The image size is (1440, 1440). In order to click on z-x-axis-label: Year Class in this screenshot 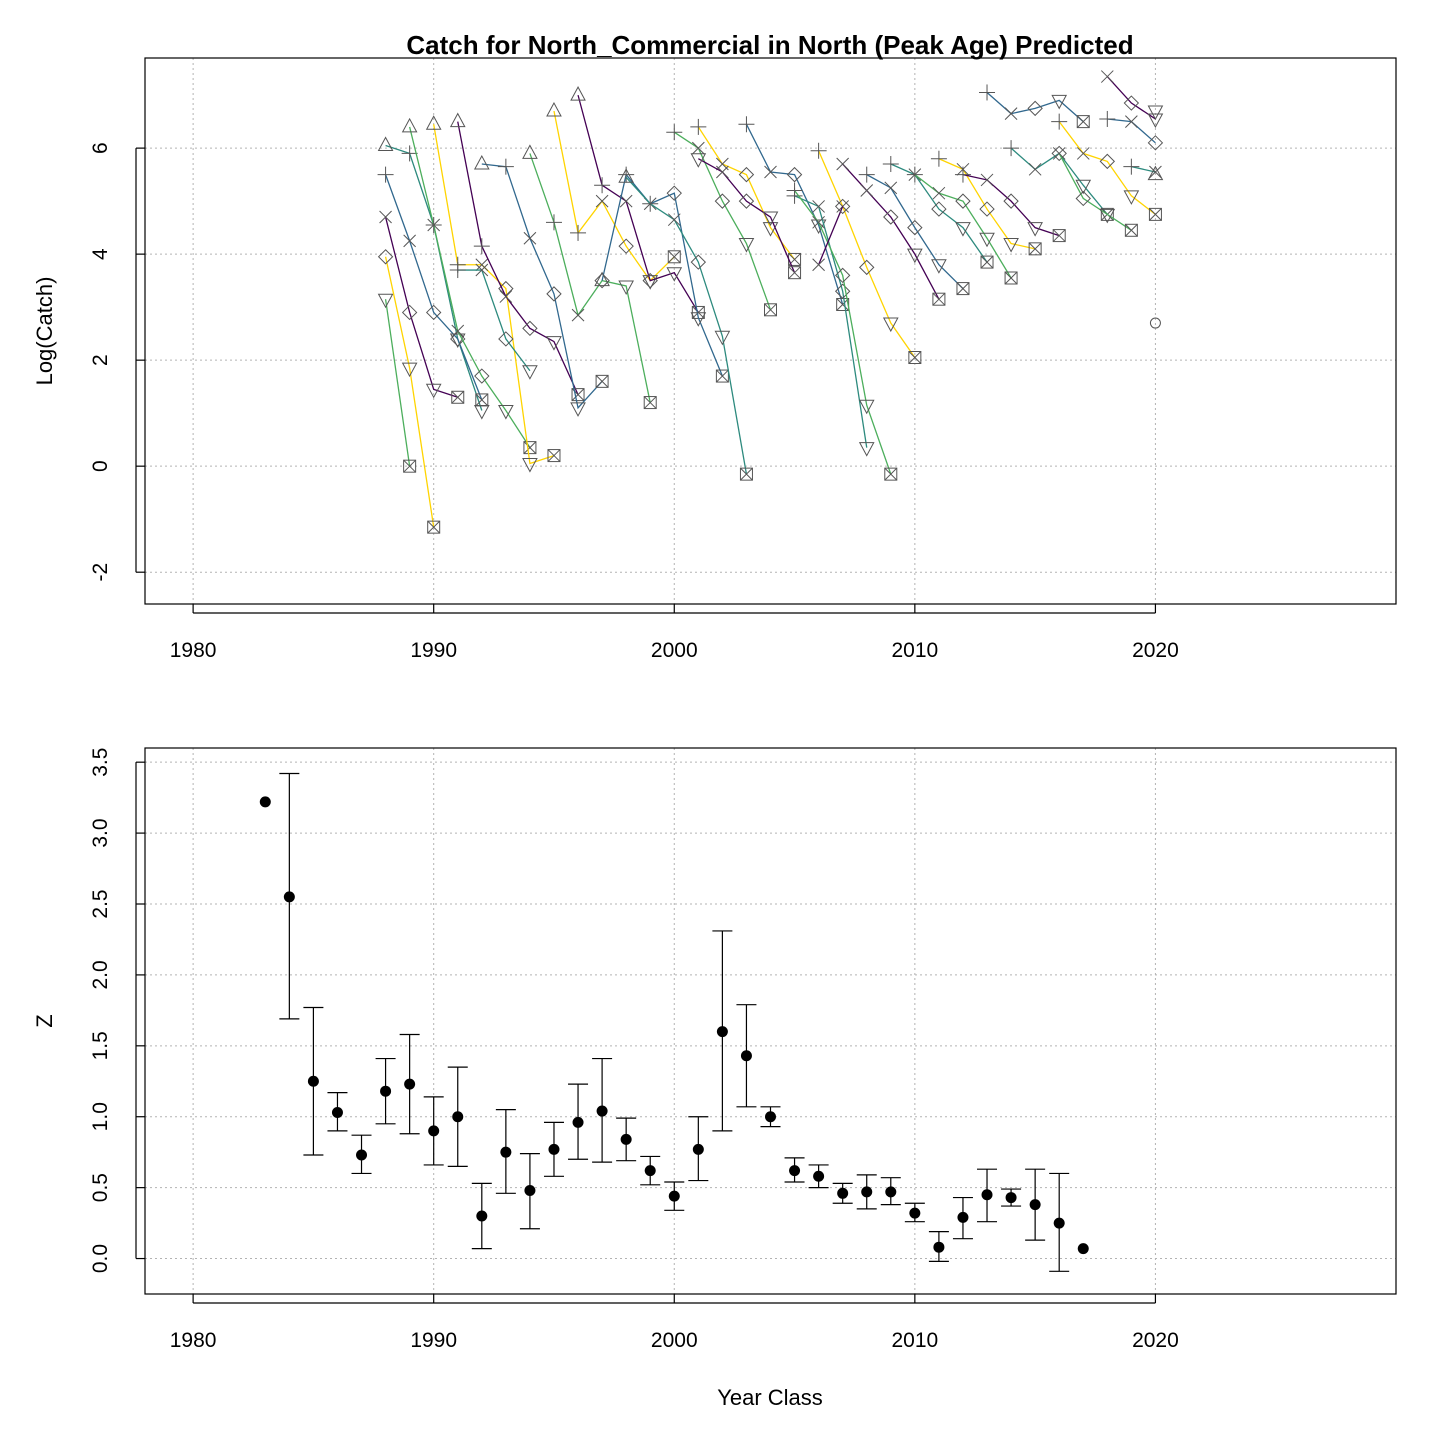, I will do `click(770, 1397)`.